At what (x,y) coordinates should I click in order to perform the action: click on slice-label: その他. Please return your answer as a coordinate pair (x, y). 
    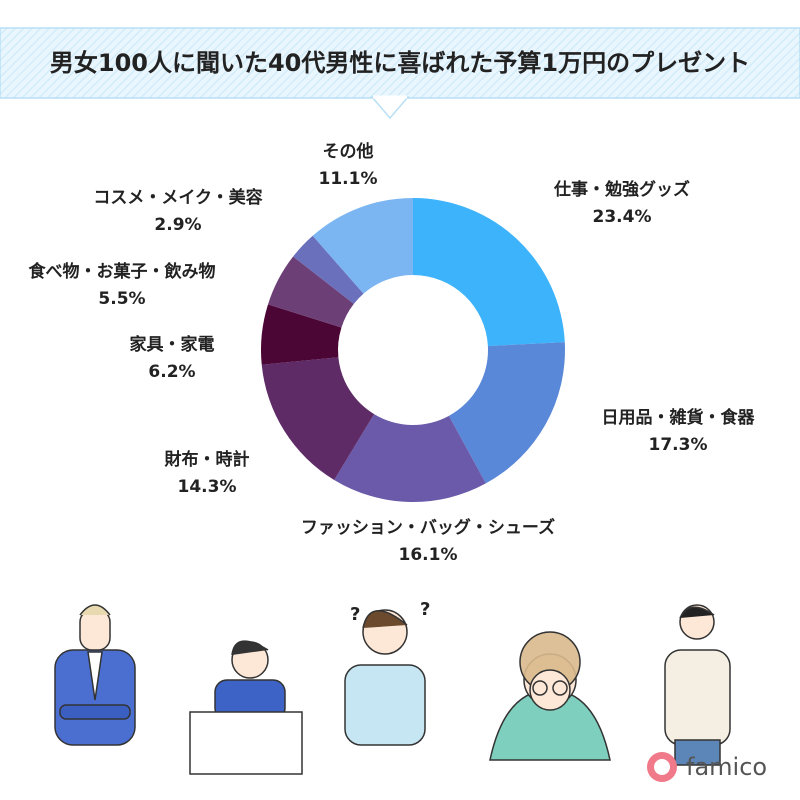
    Looking at the image, I should click on (348, 151).